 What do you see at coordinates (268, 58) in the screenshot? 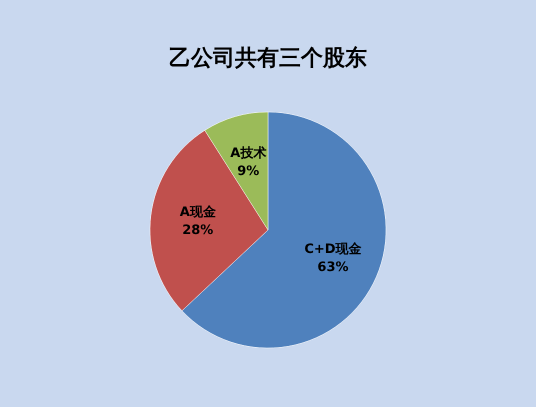
I see `chart-title: 乙公司共有三个股东` at bounding box center [268, 58].